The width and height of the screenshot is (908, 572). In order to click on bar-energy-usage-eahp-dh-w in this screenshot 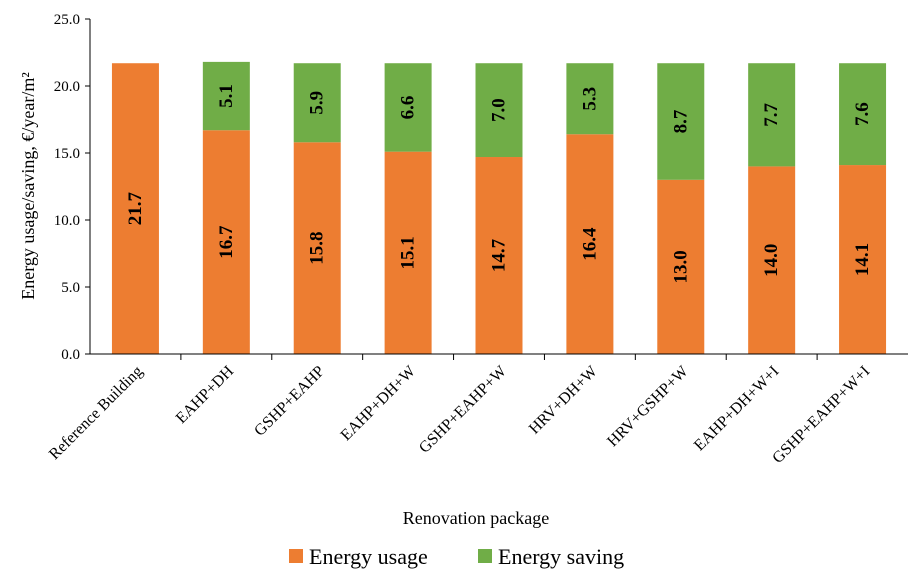, I will do `click(408, 252)`.